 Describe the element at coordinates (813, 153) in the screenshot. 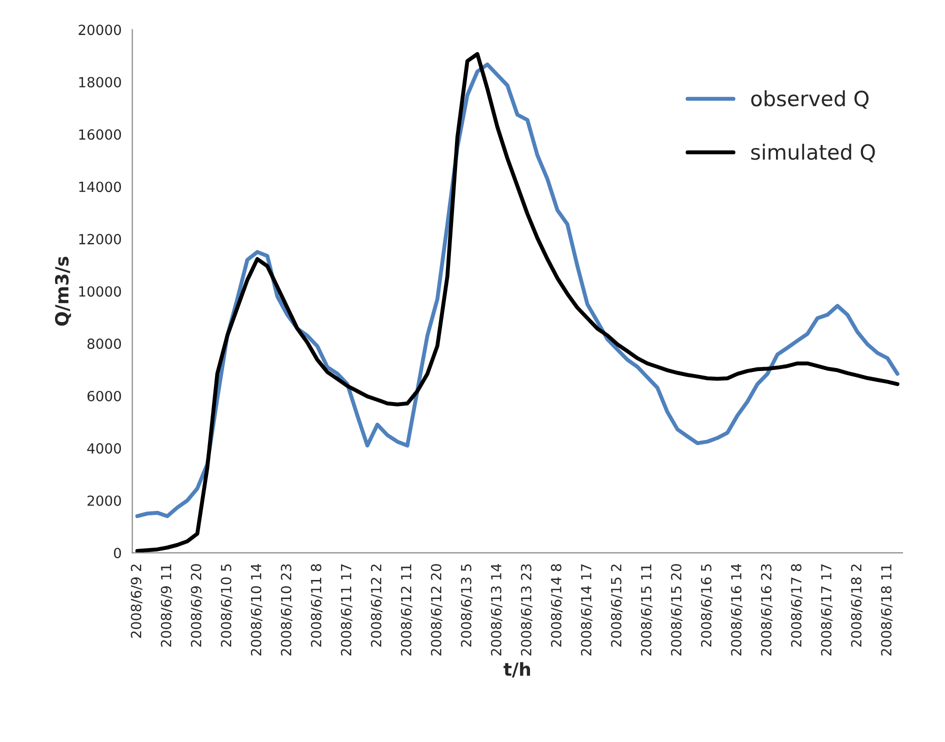

I see `legend-label: simulated Q` at that location.